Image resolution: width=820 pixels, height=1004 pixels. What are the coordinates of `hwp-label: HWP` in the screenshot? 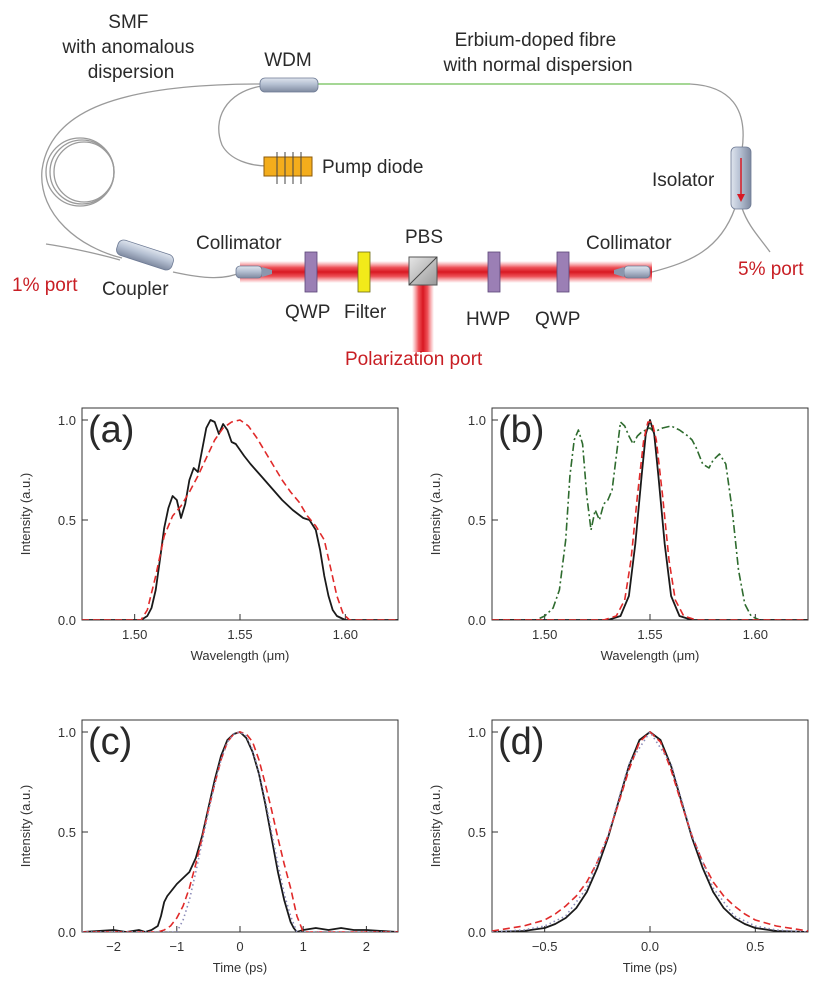 It's located at (488, 319).